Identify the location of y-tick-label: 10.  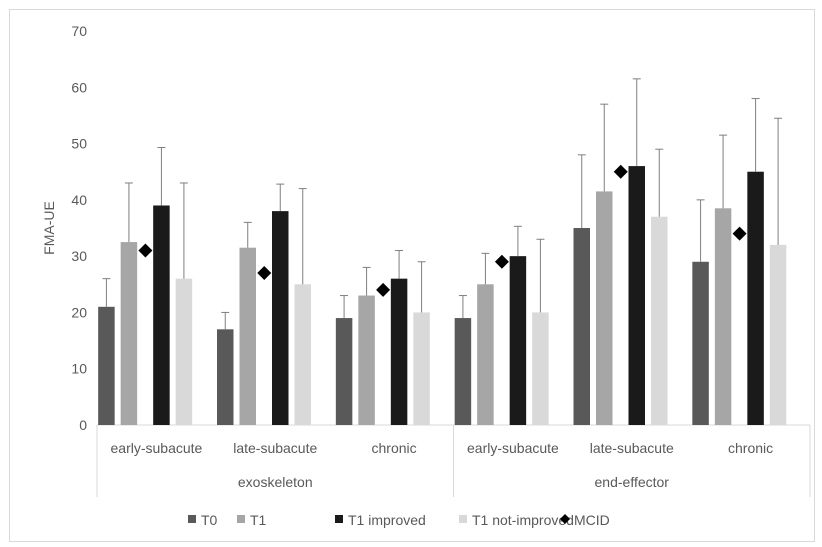
(79, 369).